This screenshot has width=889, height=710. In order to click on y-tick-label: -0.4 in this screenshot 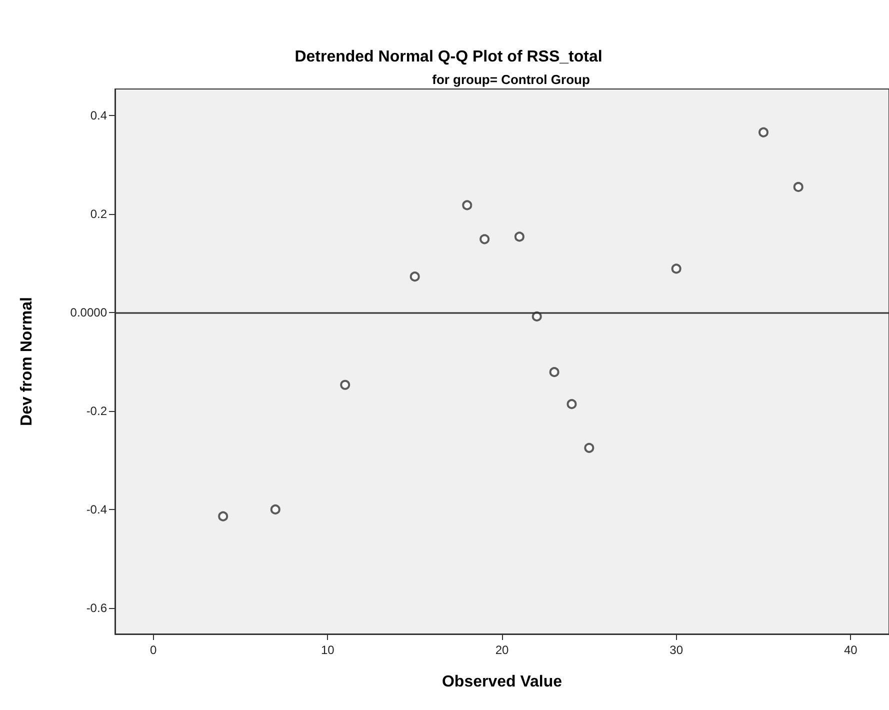, I will do `click(97, 509)`.